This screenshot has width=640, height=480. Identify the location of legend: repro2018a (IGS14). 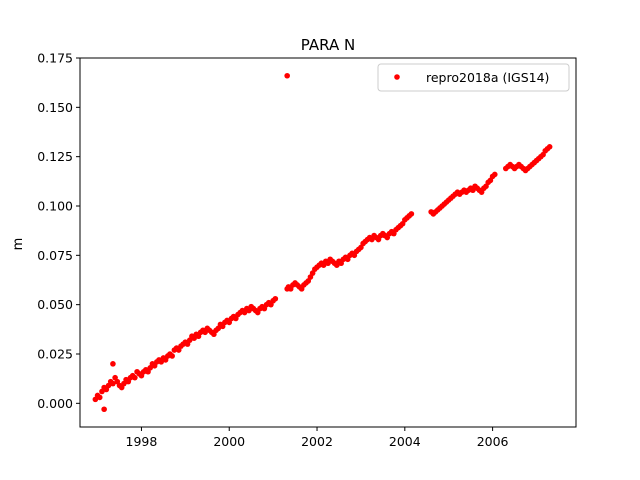
(473, 77).